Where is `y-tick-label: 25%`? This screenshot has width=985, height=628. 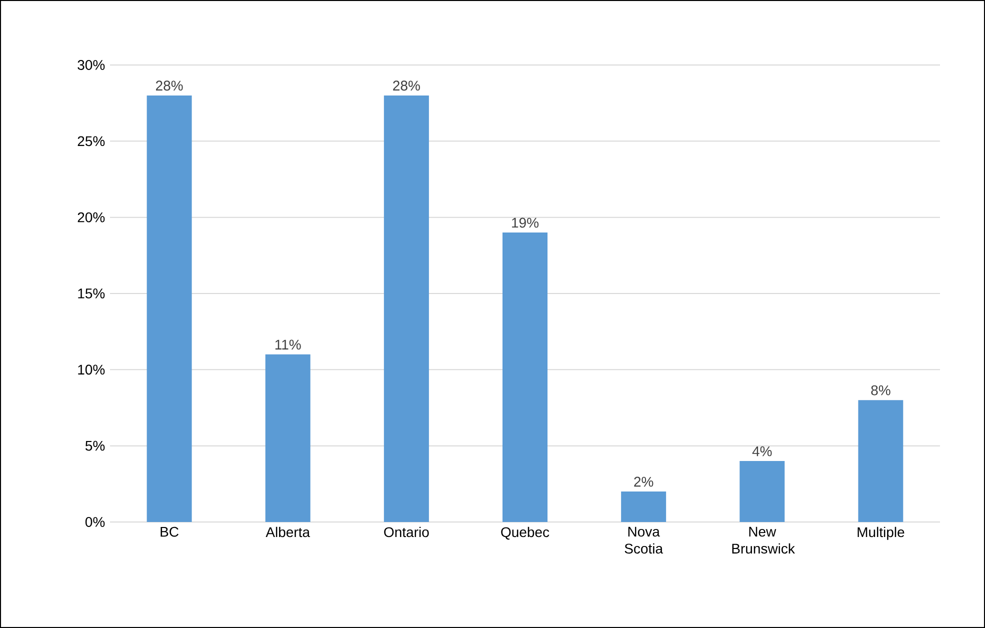 y-tick-label: 25% is located at coordinates (91, 141).